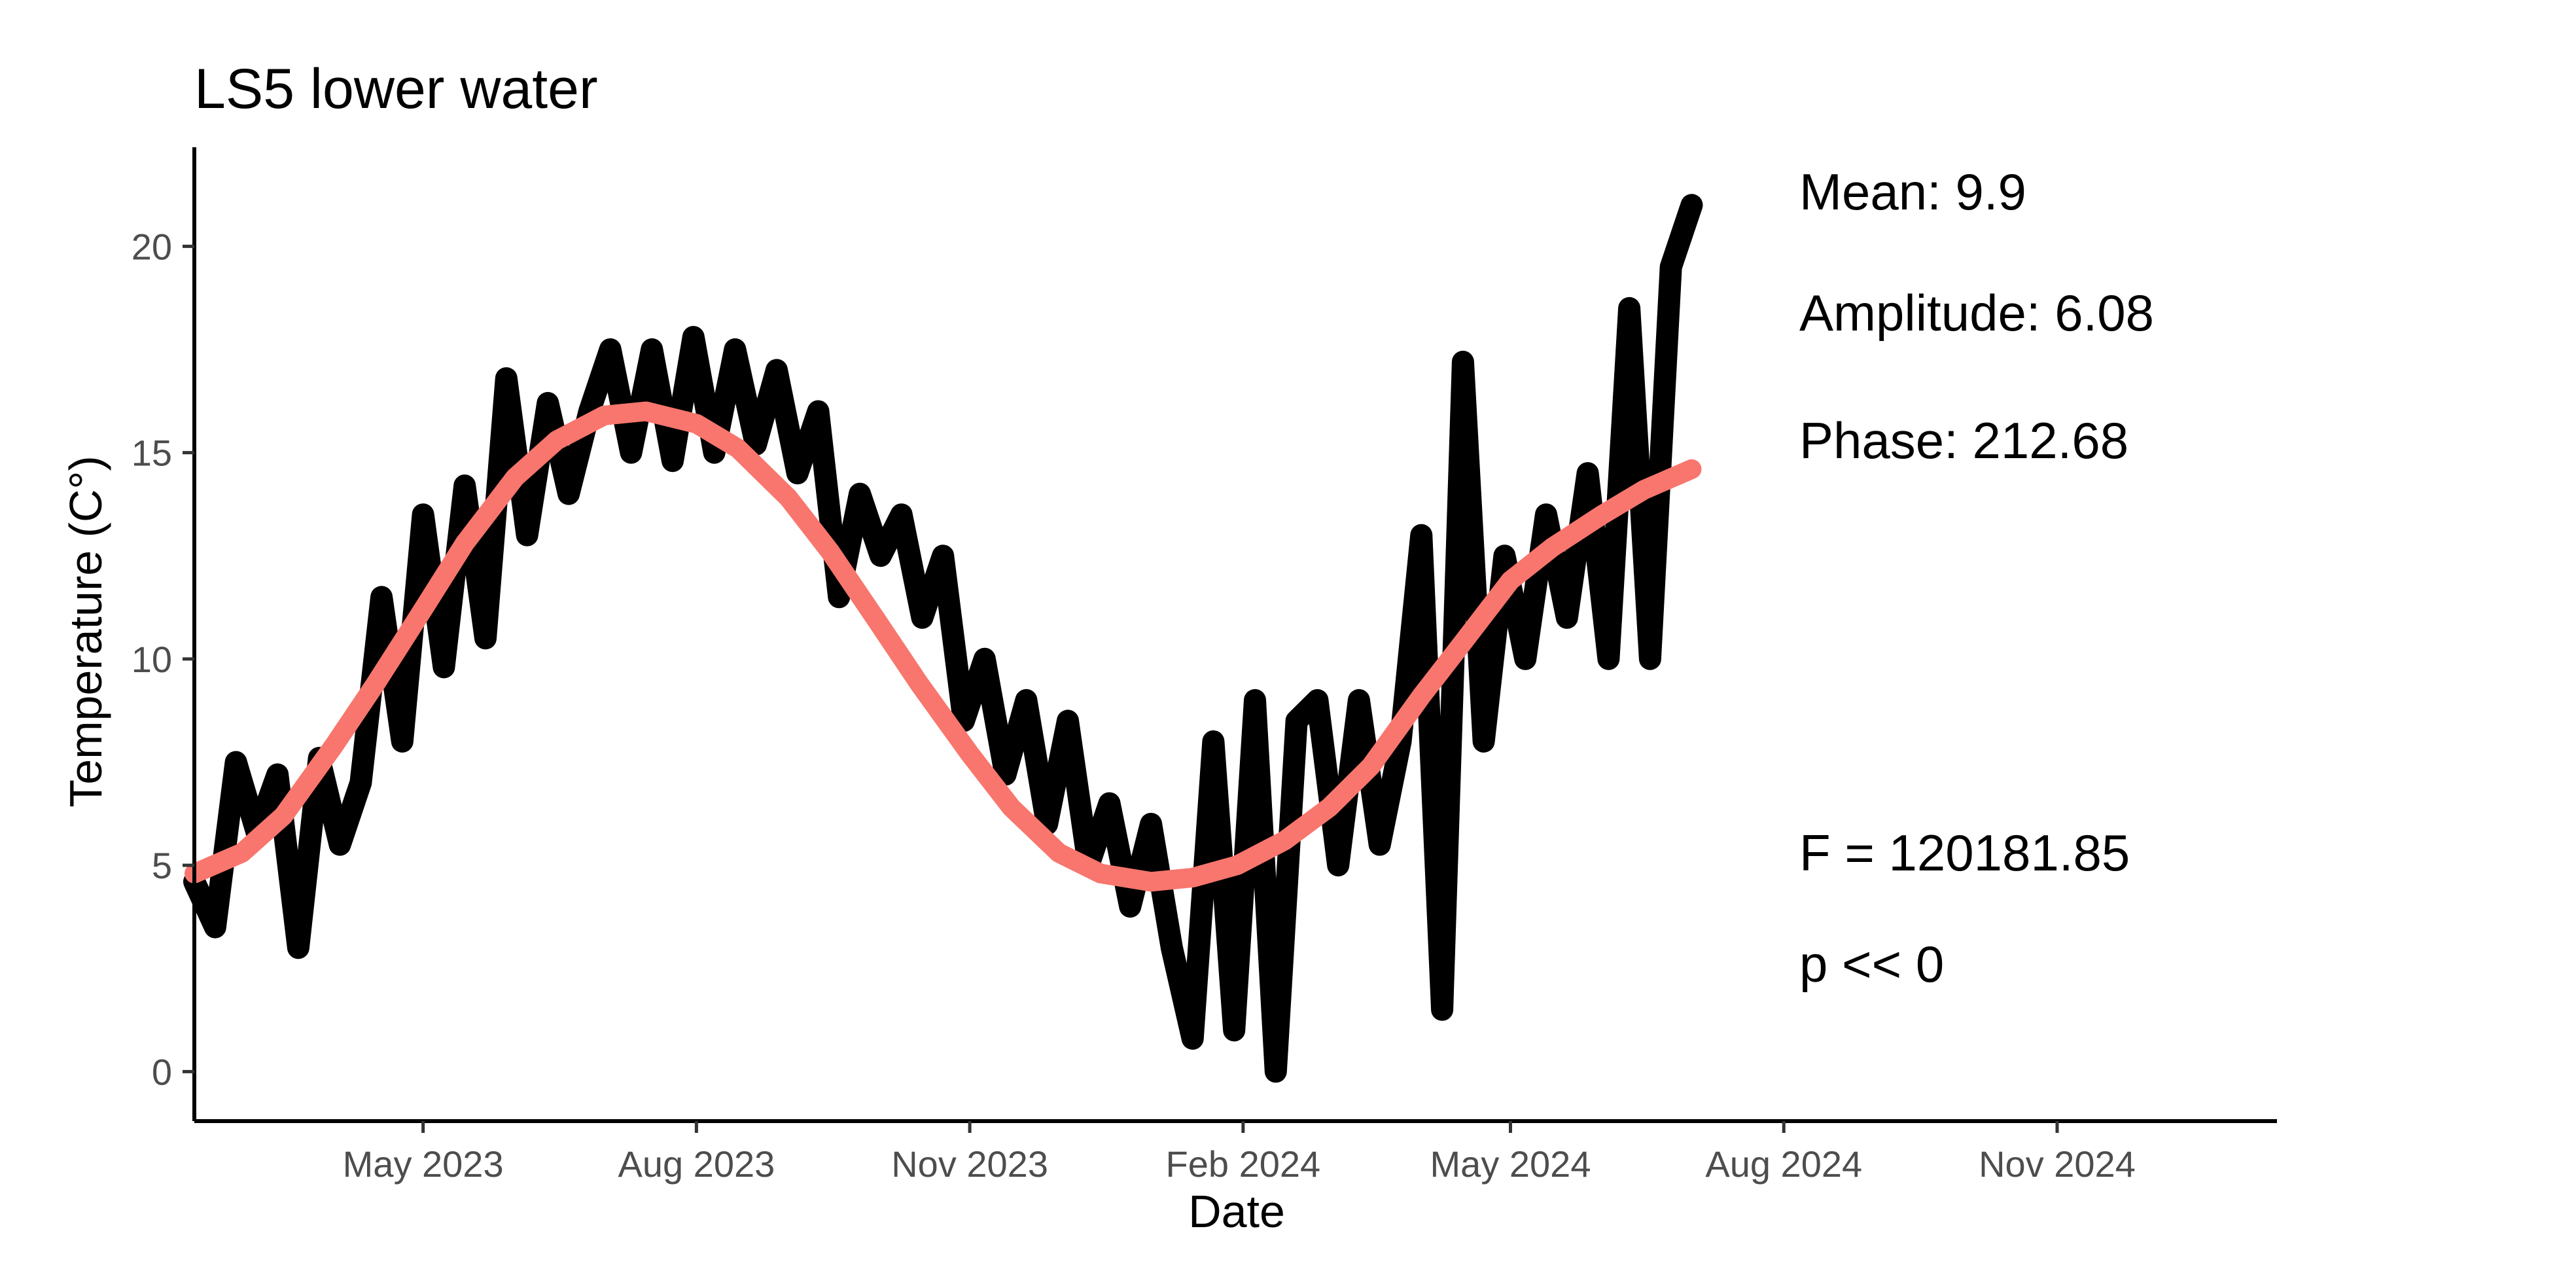 The height and width of the screenshot is (1288, 2576). I want to click on chart-title: LS5 lower water, so click(396, 89).